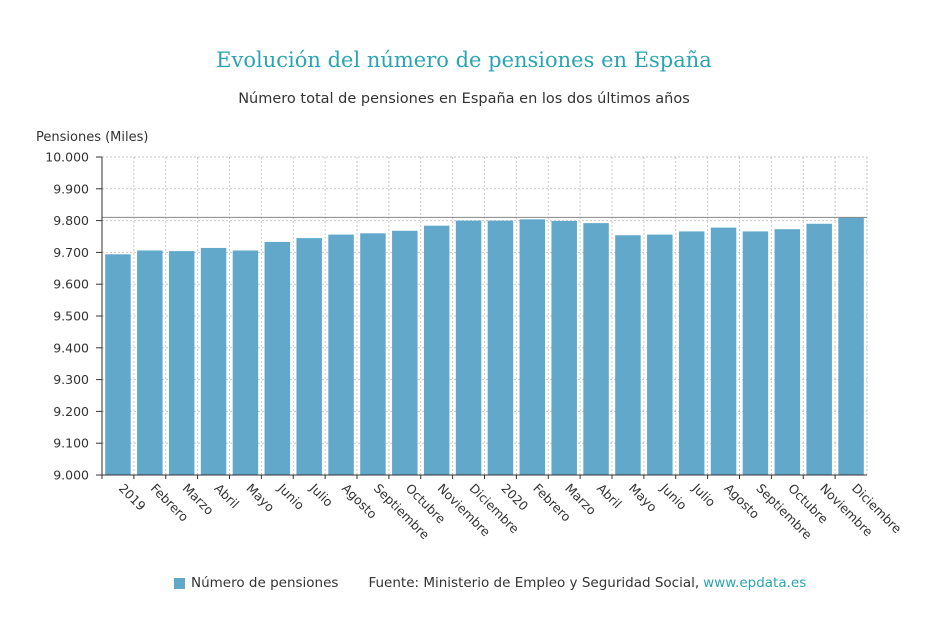 This screenshot has height=621, width=928. Describe the element at coordinates (71, 347) in the screenshot. I see `y-tick-label: 9.400` at that location.